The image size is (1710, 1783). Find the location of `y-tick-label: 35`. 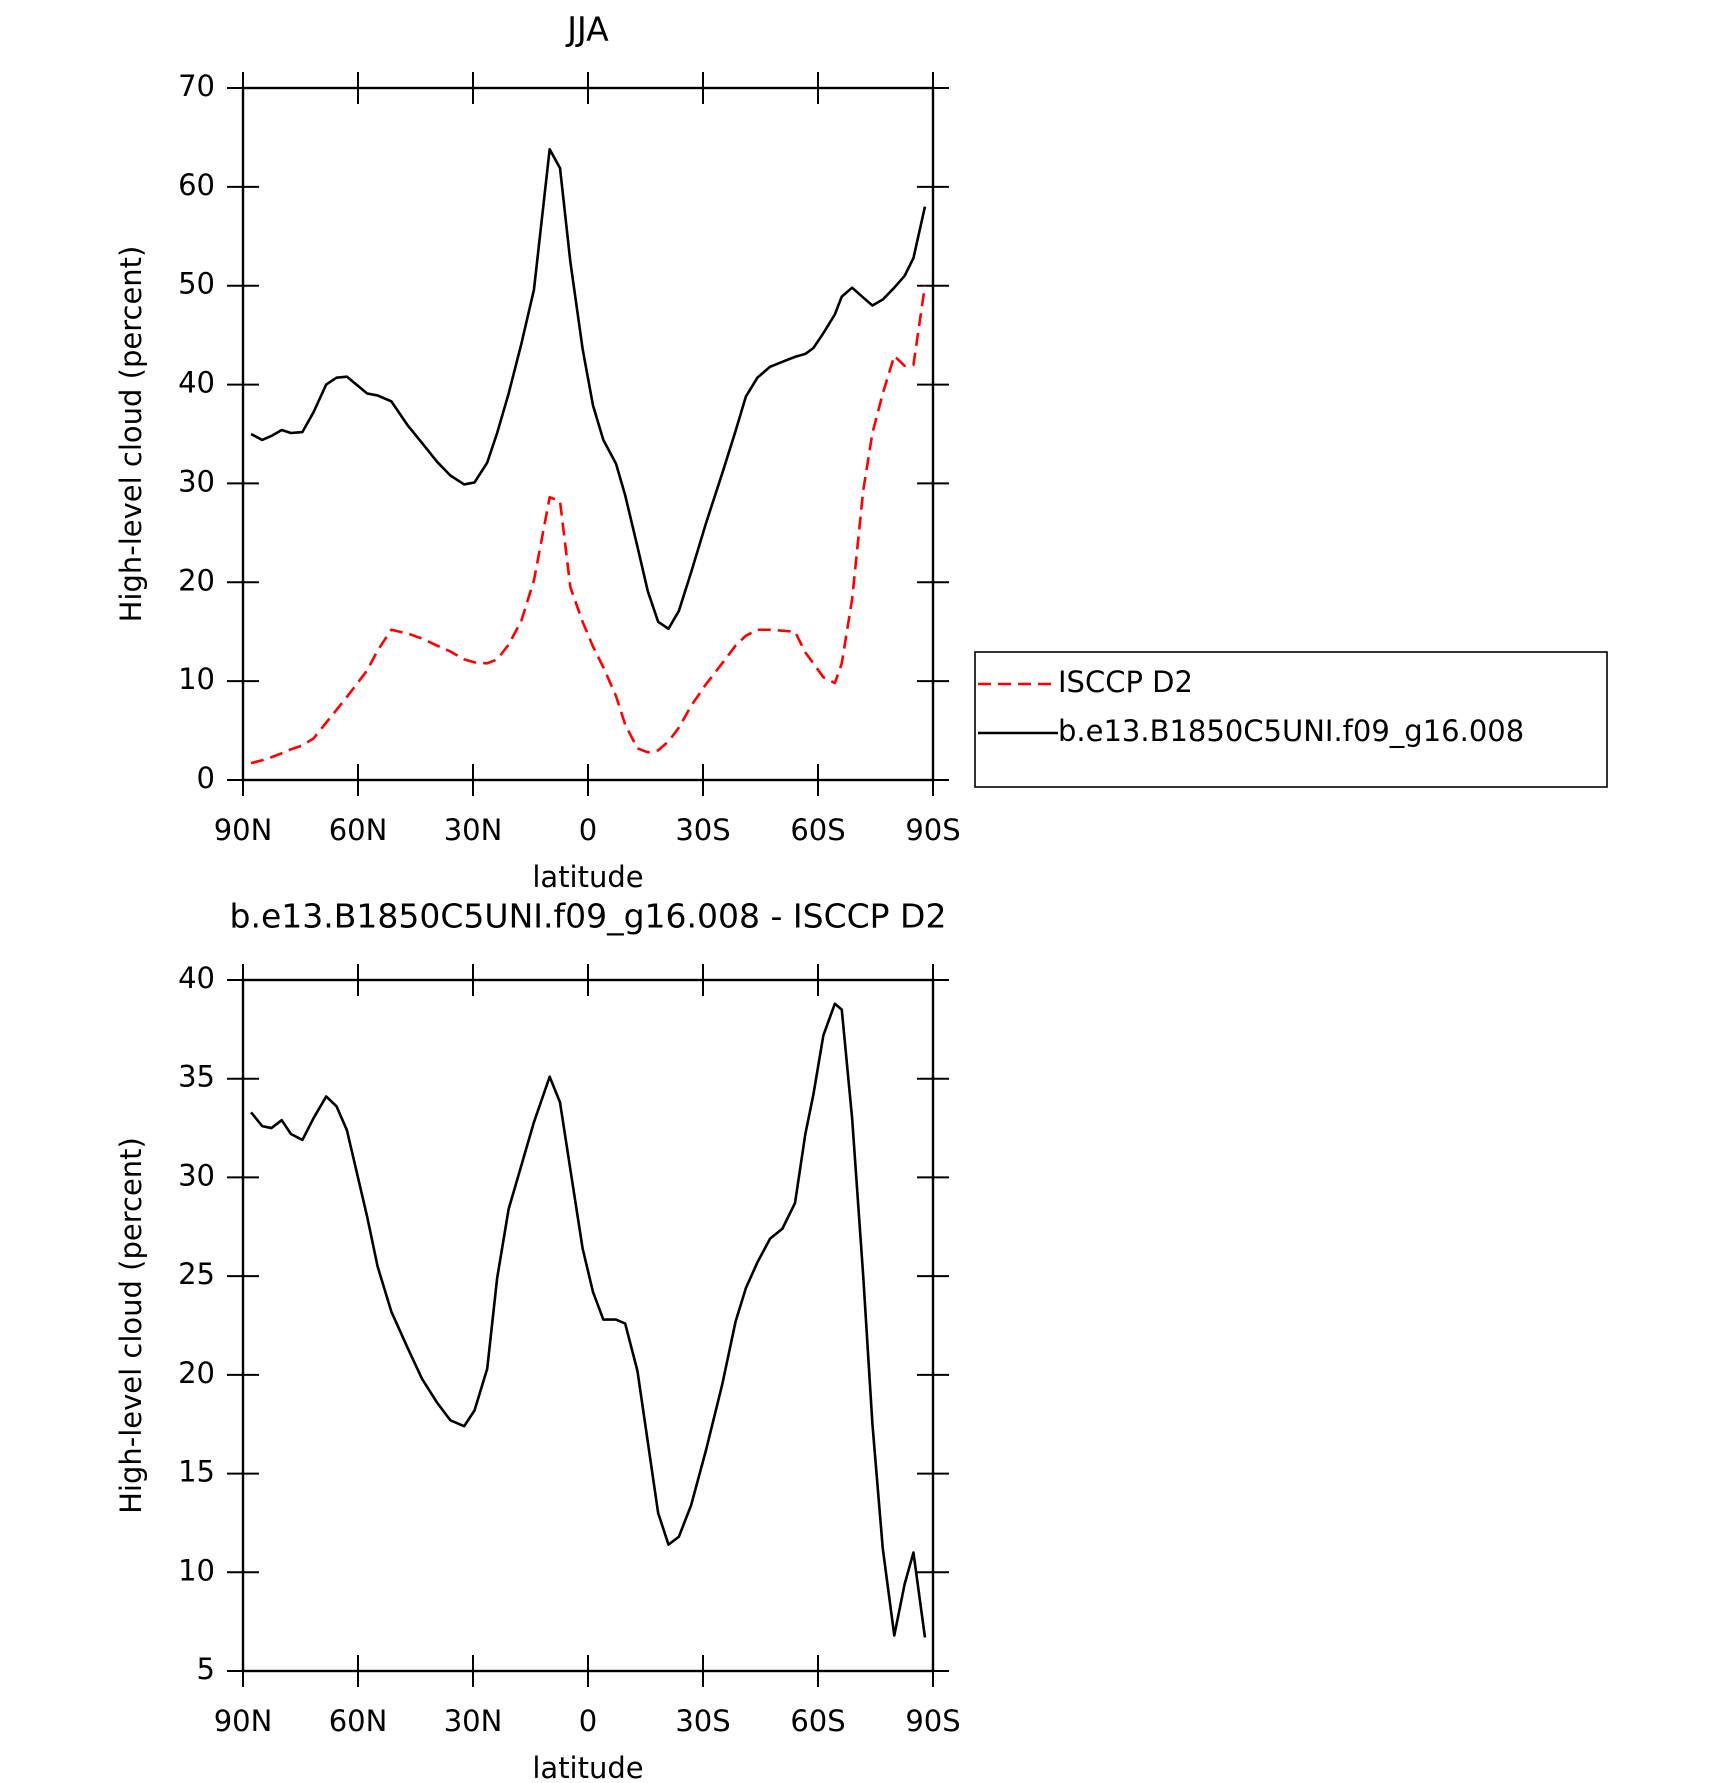

y-tick-label: 35 is located at coordinates (196, 1077).